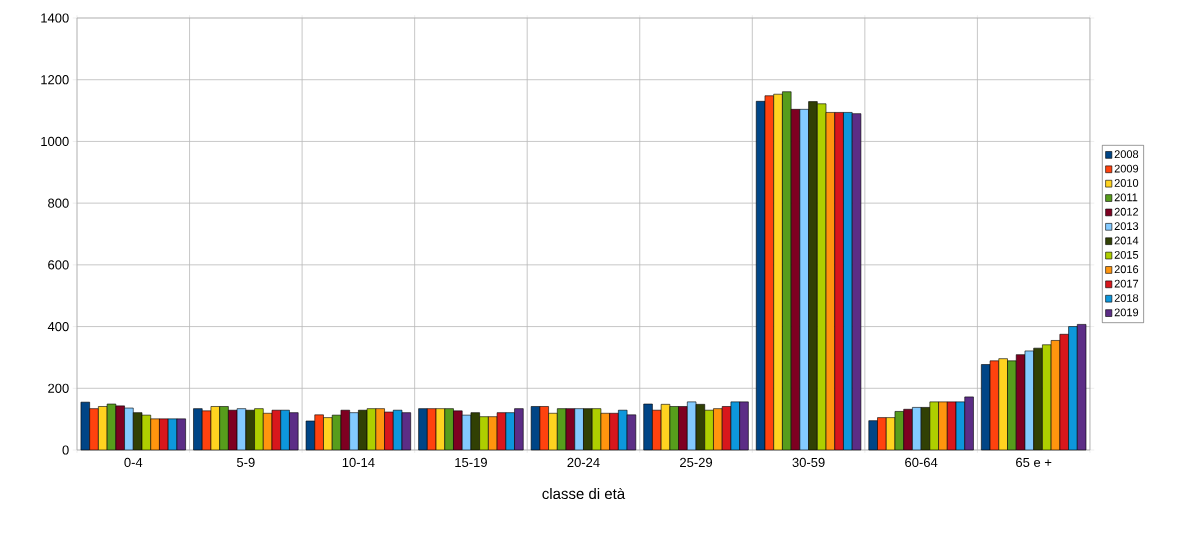 The width and height of the screenshot is (1198, 539). I want to click on legend-label: 2013, so click(1126, 226).